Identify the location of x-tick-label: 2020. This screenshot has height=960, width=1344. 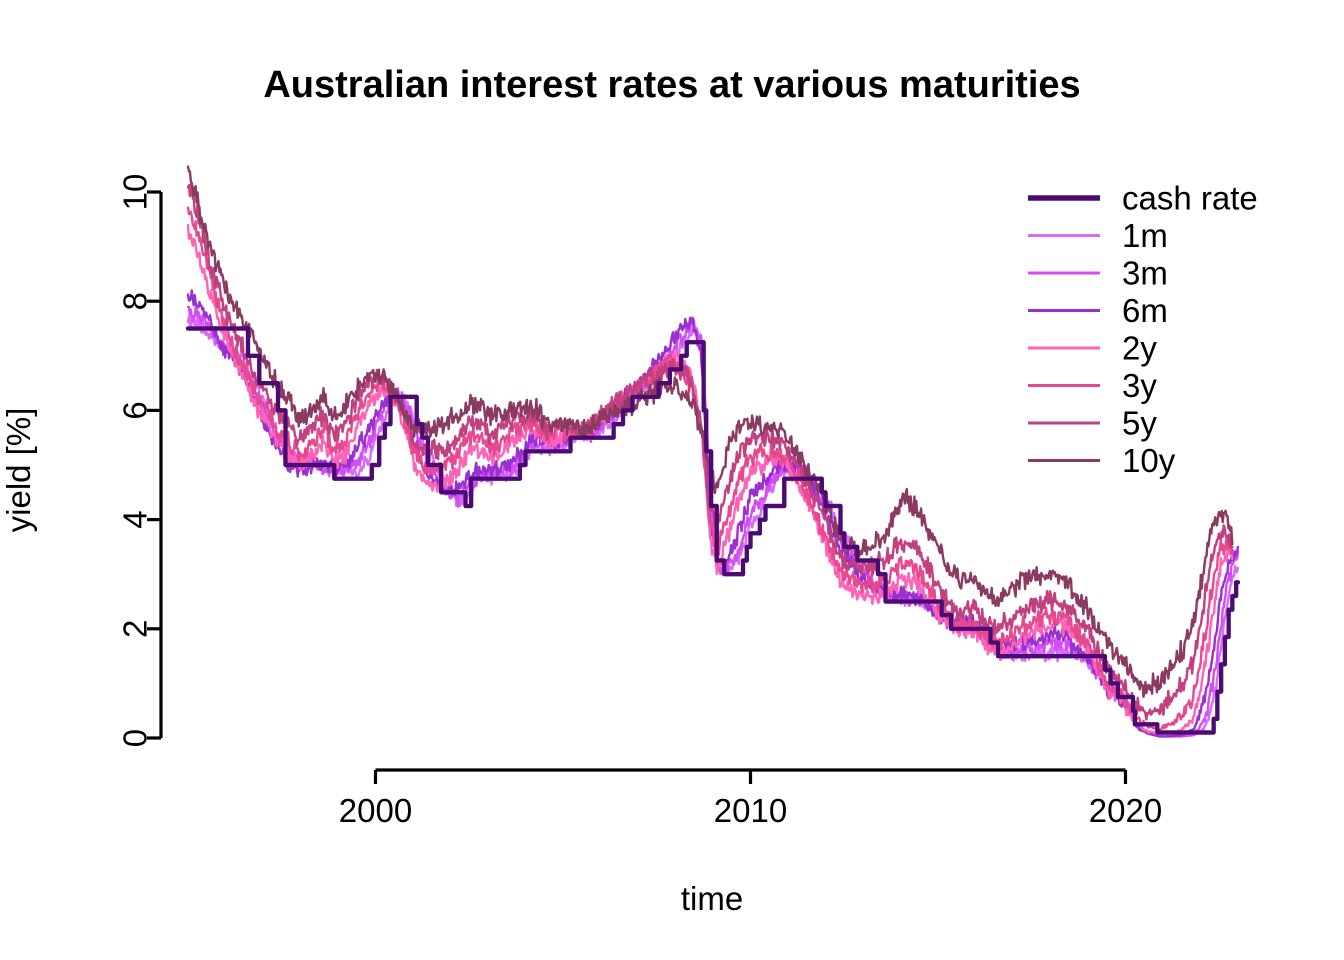
(1125, 810).